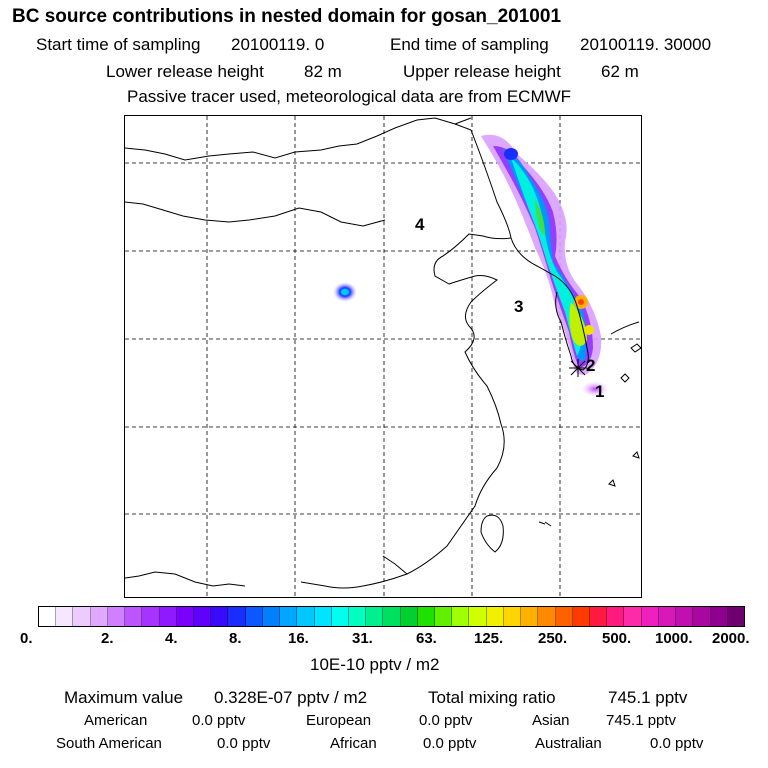 This screenshot has width=768, height=768. Describe the element at coordinates (109, 743) in the screenshot. I see `source-name-south-american: South American` at that location.